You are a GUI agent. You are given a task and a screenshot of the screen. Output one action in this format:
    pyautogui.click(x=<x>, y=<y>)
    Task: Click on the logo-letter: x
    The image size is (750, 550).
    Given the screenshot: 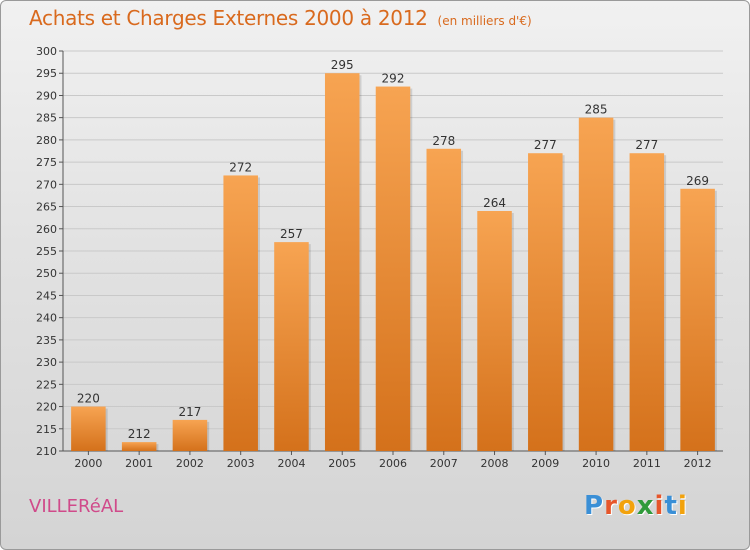 What is the action you would take?
    pyautogui.click(x=645, y=506)
    